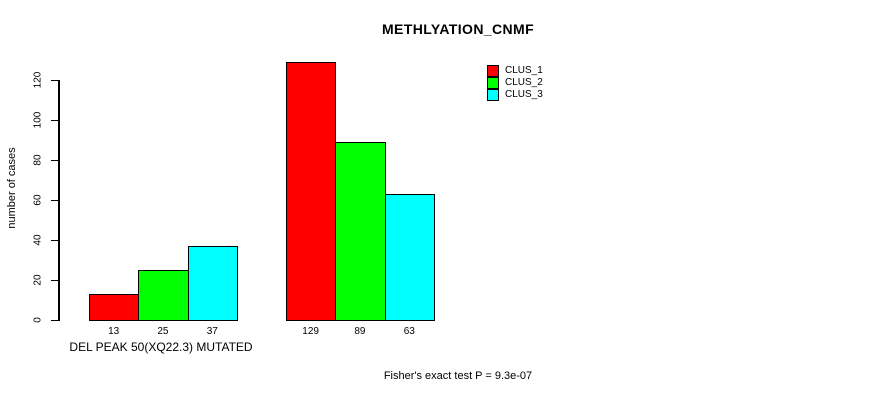  Describe the element at coordinates (163, 331) in the screenshot. I see `bar-value-label: 25` at that location.